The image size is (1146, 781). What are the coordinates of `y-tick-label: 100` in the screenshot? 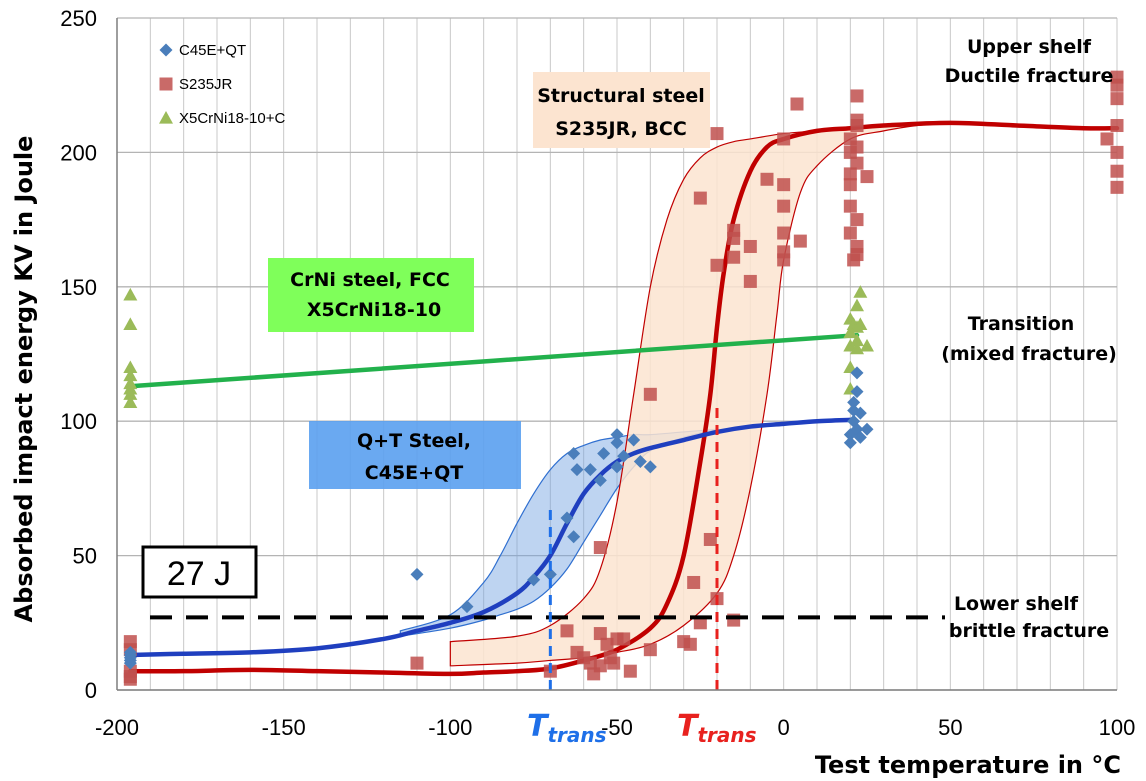 It's located at (78, 421).